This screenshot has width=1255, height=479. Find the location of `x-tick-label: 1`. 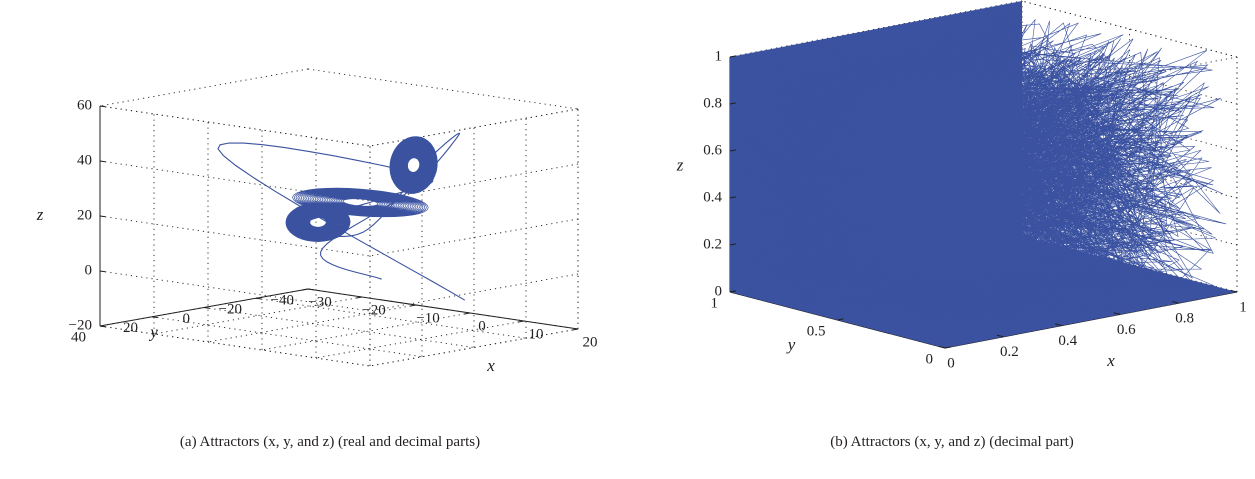

x-tick-label: 1 is located at coordinates (1243, 307).